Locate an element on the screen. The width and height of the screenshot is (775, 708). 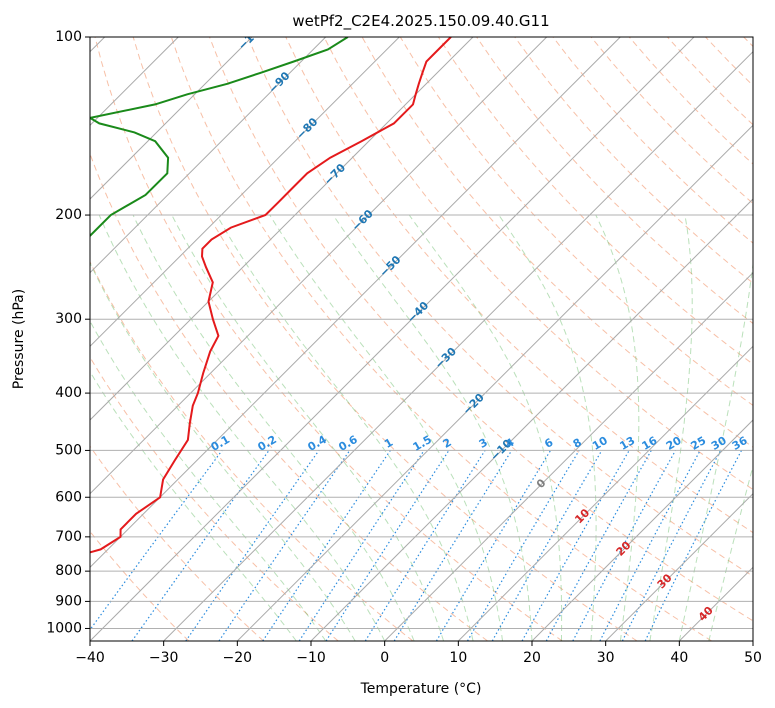
mixing-ratio-line-0.6 is located at coordinates (284, 545).